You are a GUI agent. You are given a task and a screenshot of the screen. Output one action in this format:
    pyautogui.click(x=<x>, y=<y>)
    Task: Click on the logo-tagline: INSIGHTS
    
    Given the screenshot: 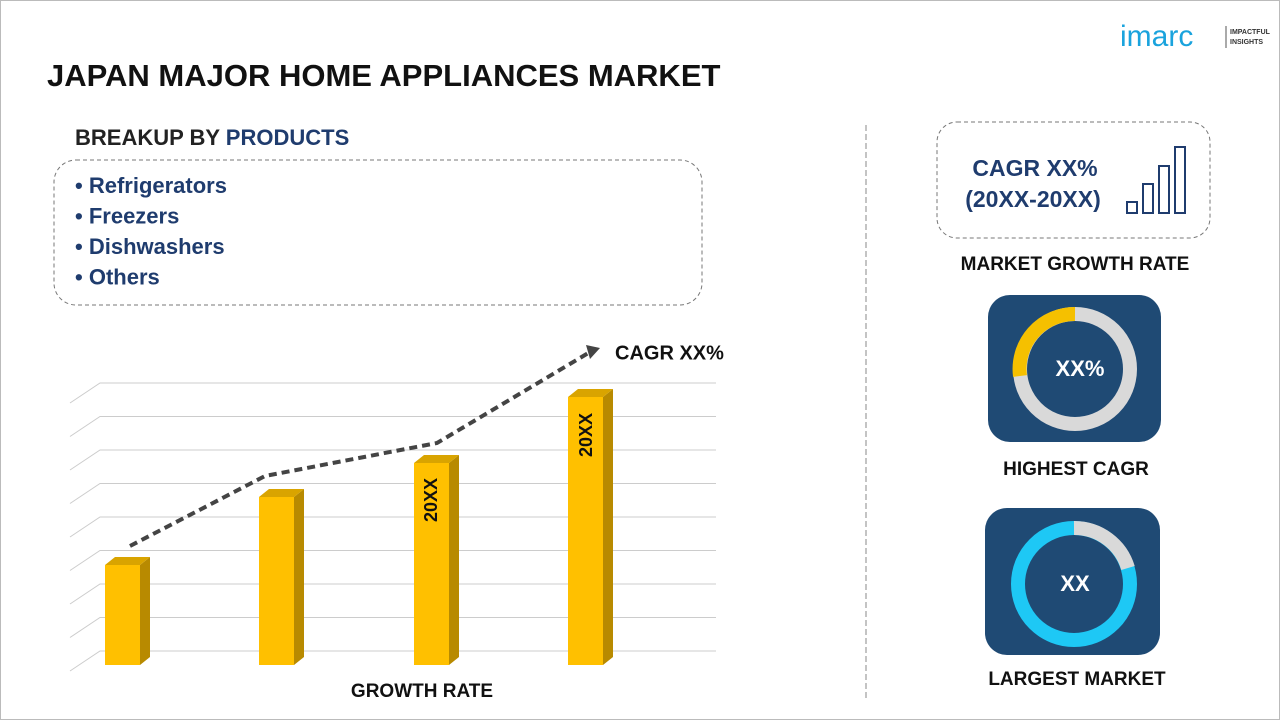 What is the action you would take?
    pyautogui.click(x=1246, y=42)
    